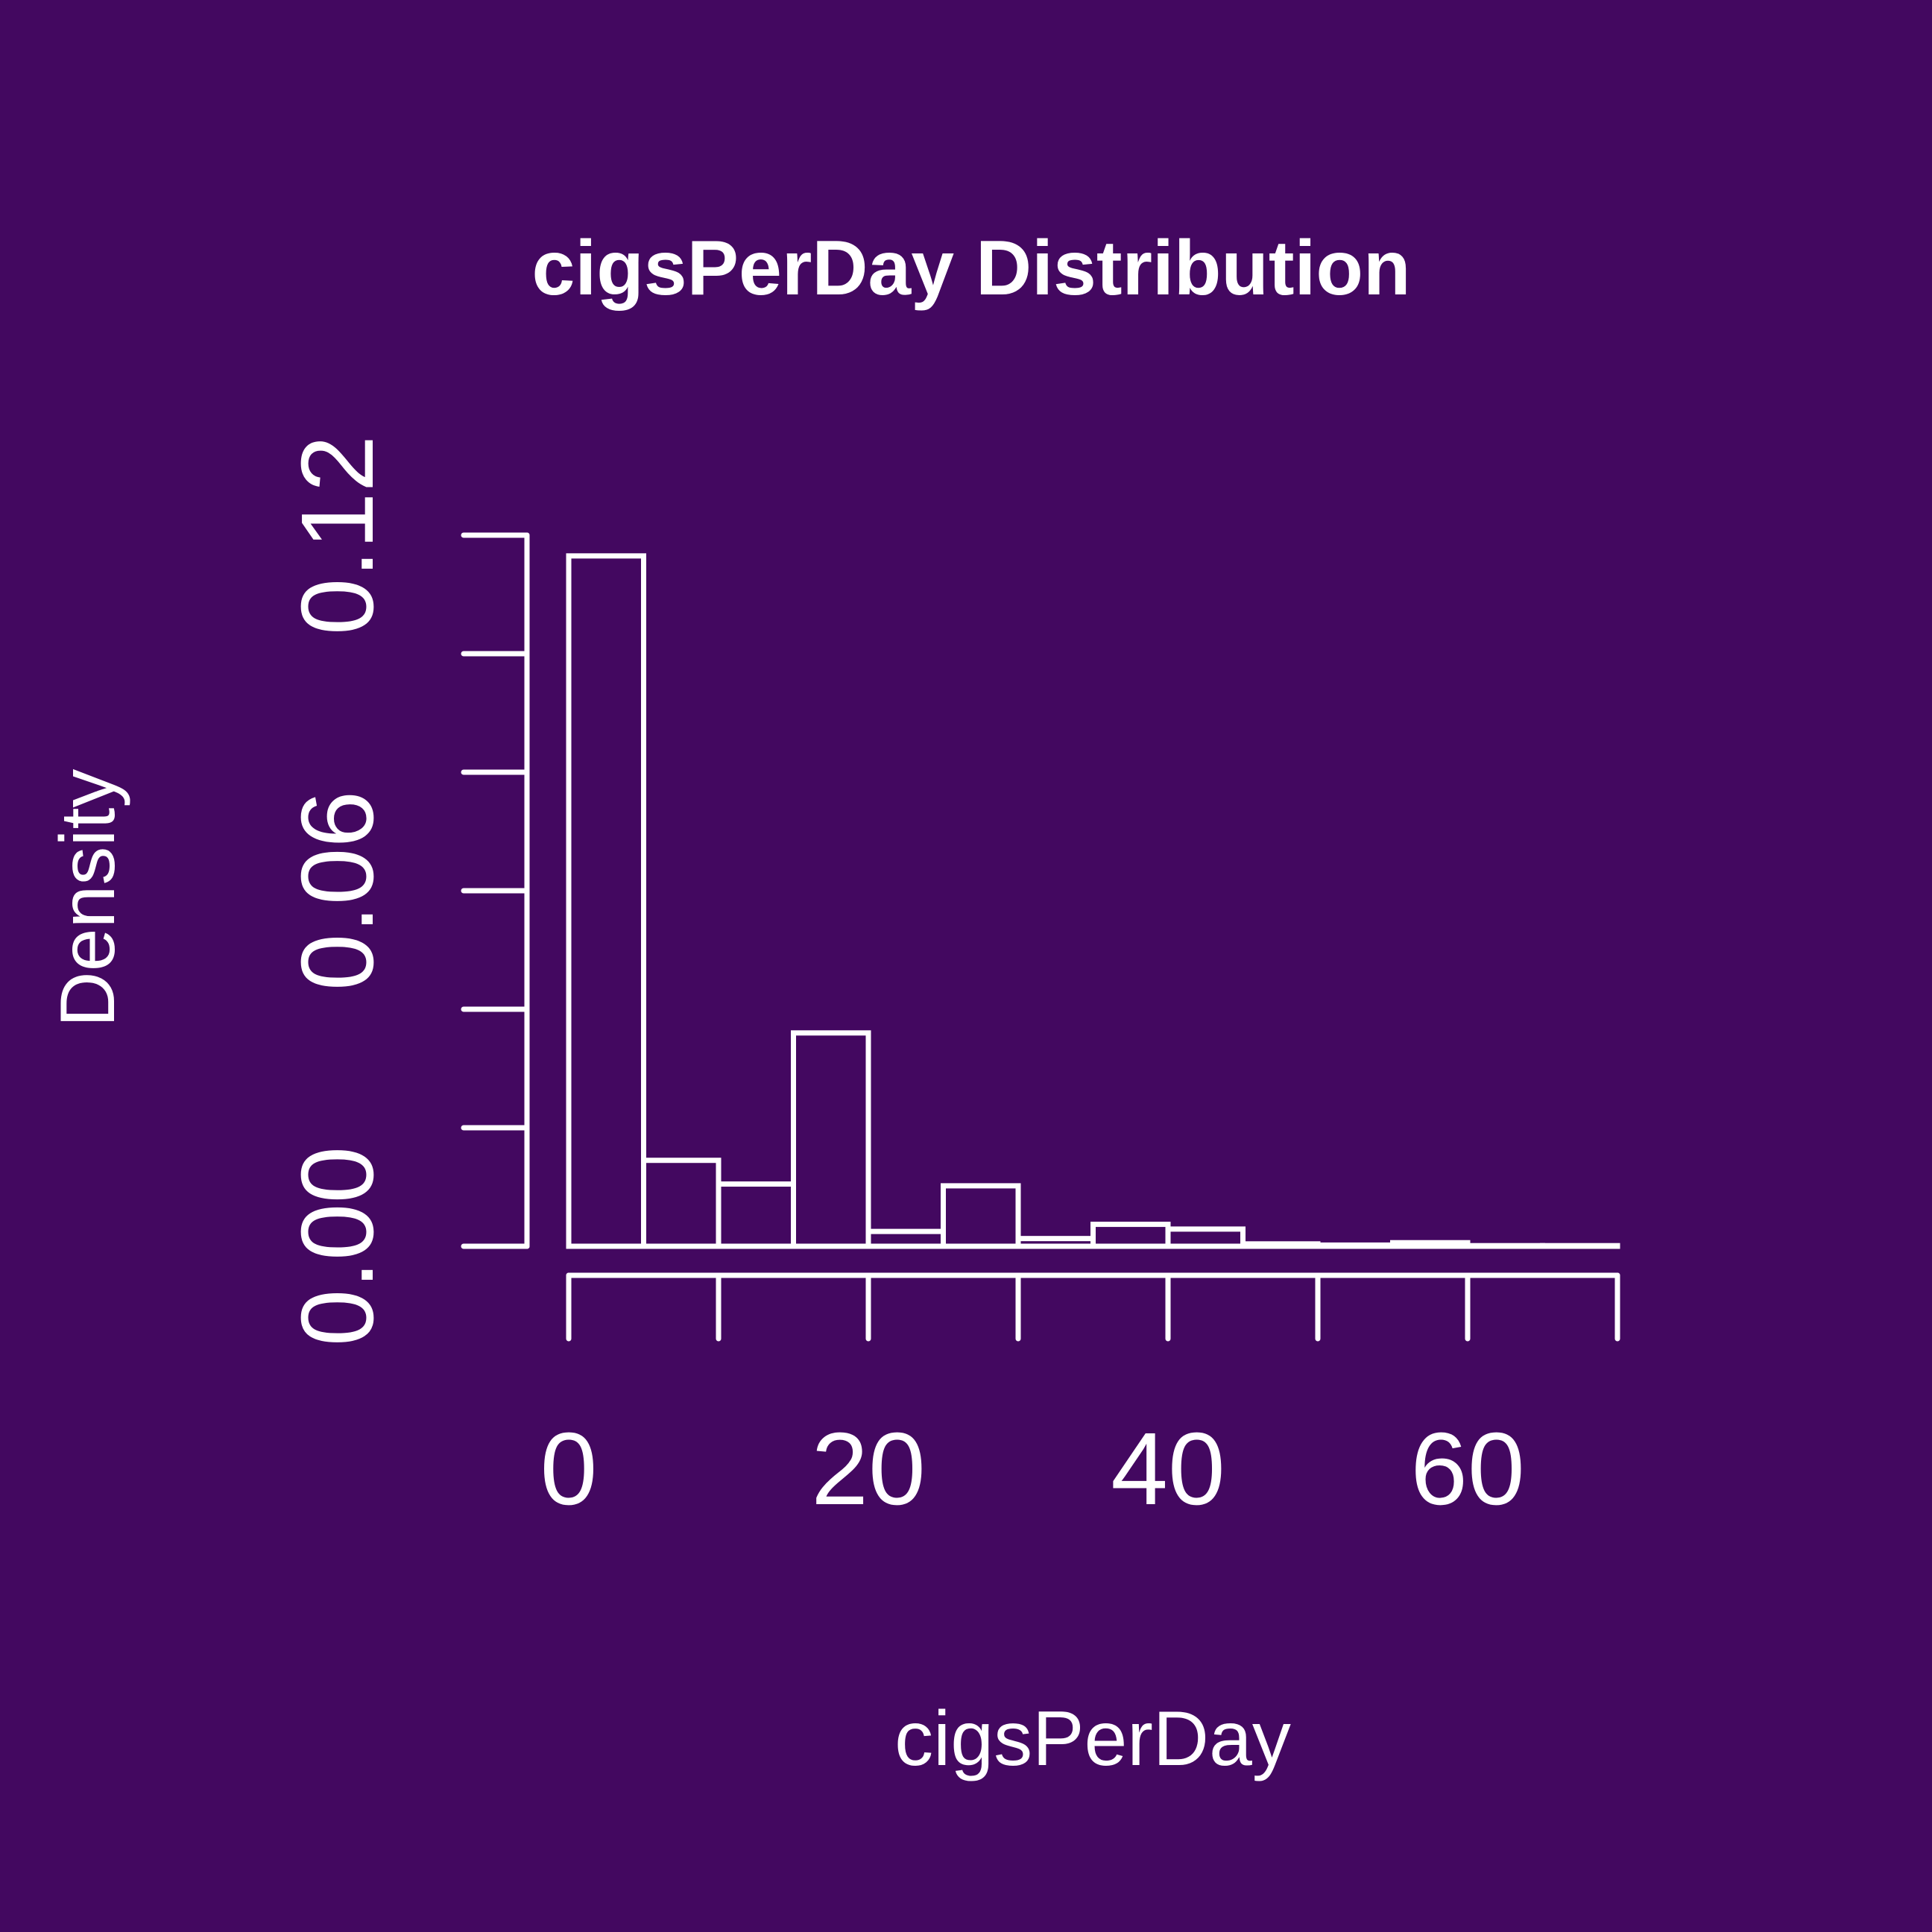  I want to click on y-axis: 0.00 0.06 0.12, so click(405, 891).